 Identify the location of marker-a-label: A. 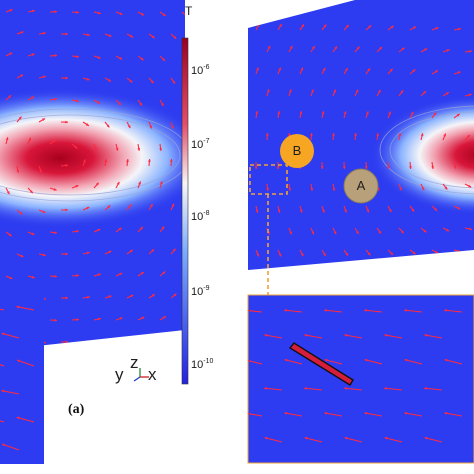
(361, 185).